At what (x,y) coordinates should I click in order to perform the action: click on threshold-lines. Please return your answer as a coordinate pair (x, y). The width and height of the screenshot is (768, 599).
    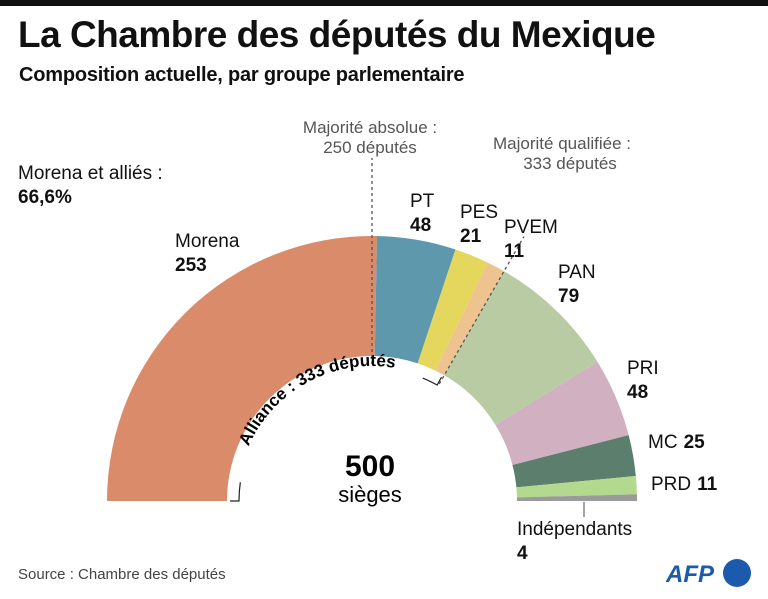
    Looking at the image, I should click on (448, 271).